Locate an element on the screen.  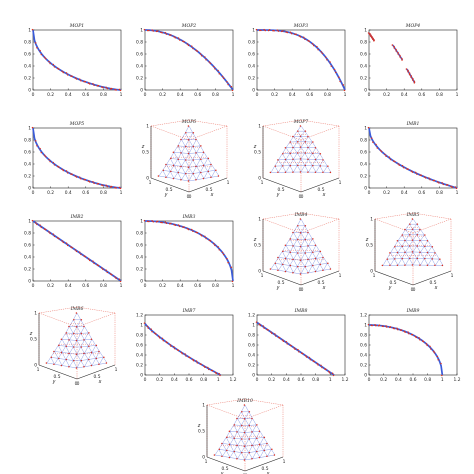
y-tick-label: 1 is located at coordinates (365, 326).